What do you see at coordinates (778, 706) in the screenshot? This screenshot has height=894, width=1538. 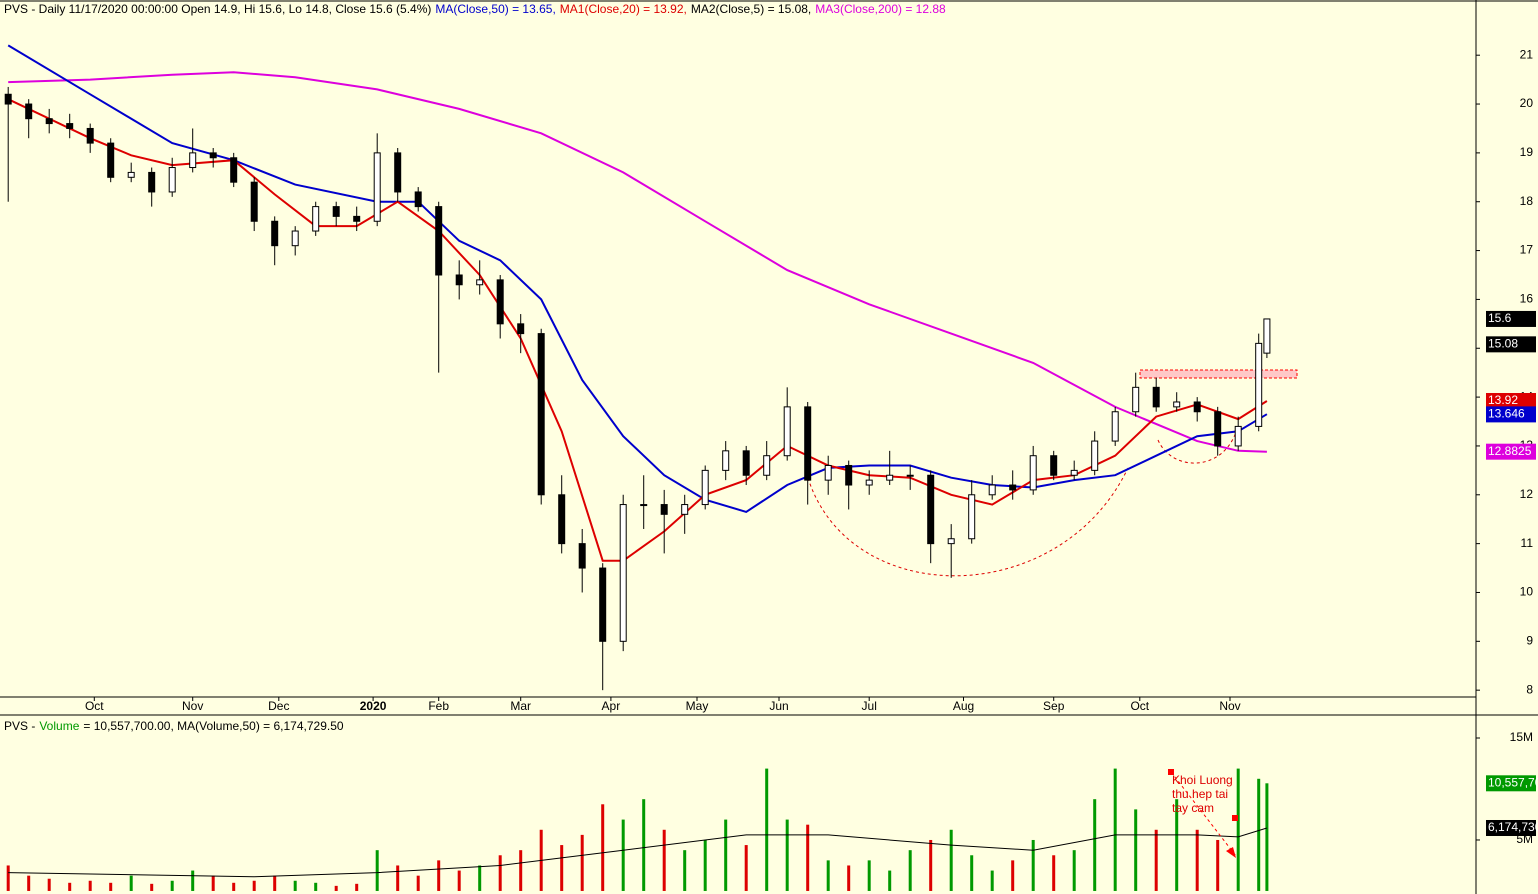 I see `x-tick-label: Jun` at bounding box center [778, 706].